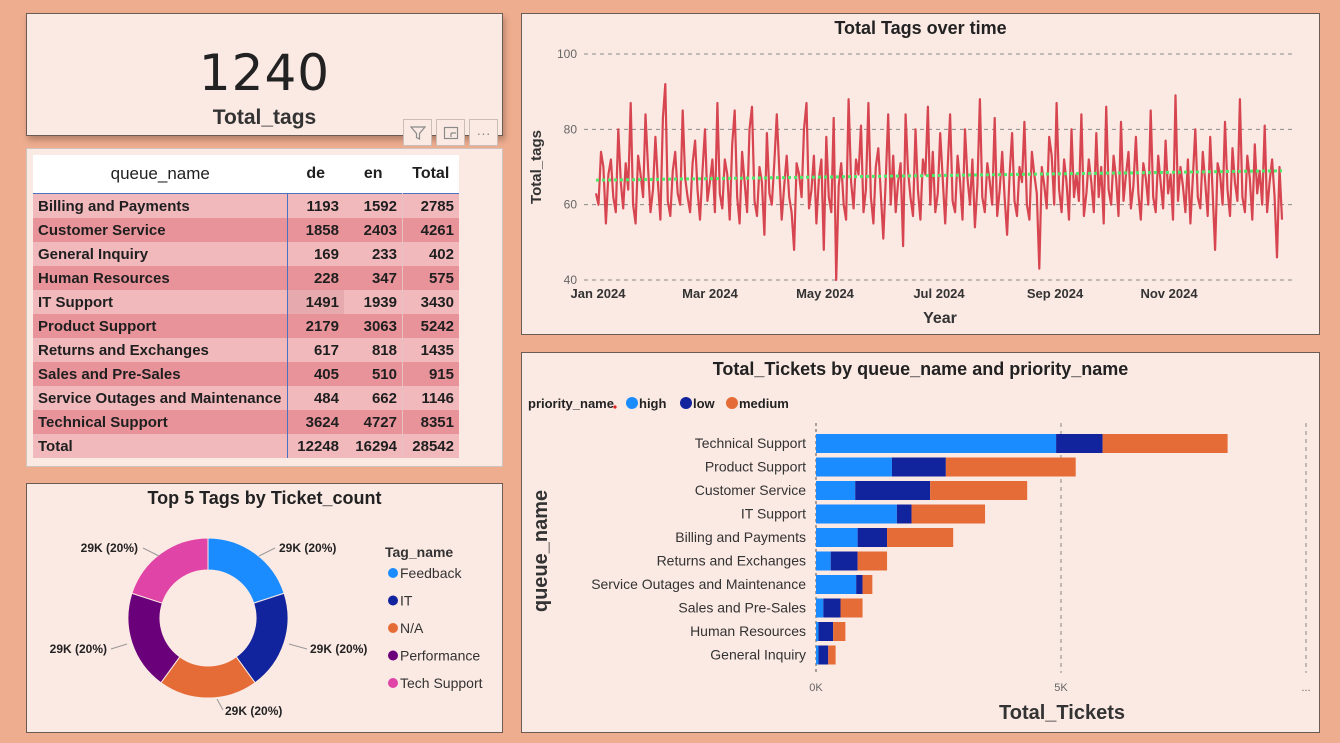  I want to click on table-row: IT Support 1491 1939 3430, so click(246, 302).